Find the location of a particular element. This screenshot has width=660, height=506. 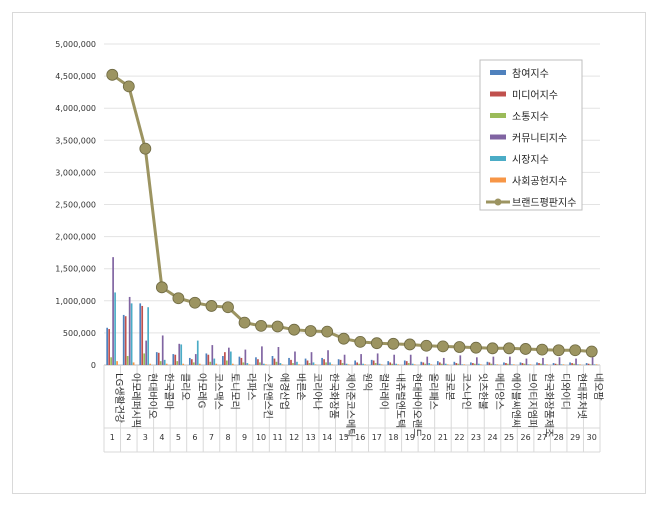

y-tick-label: 1,500,000 is located at coordinates (75, 269).